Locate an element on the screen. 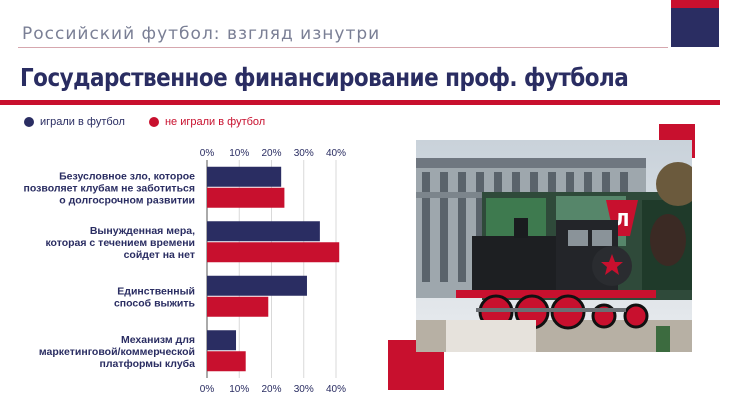  legend-item-played: играли в футбол is located at coordinates (74, 122).